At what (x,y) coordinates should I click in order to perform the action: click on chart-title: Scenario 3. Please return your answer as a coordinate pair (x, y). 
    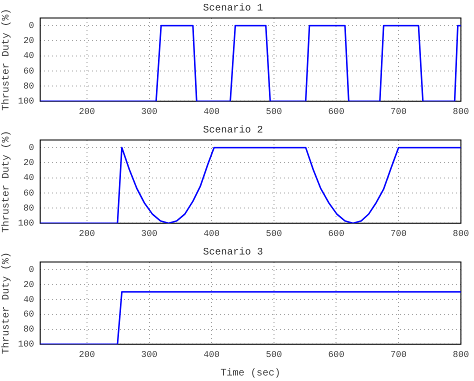
    Looking at the image, I should click on (233, 252).